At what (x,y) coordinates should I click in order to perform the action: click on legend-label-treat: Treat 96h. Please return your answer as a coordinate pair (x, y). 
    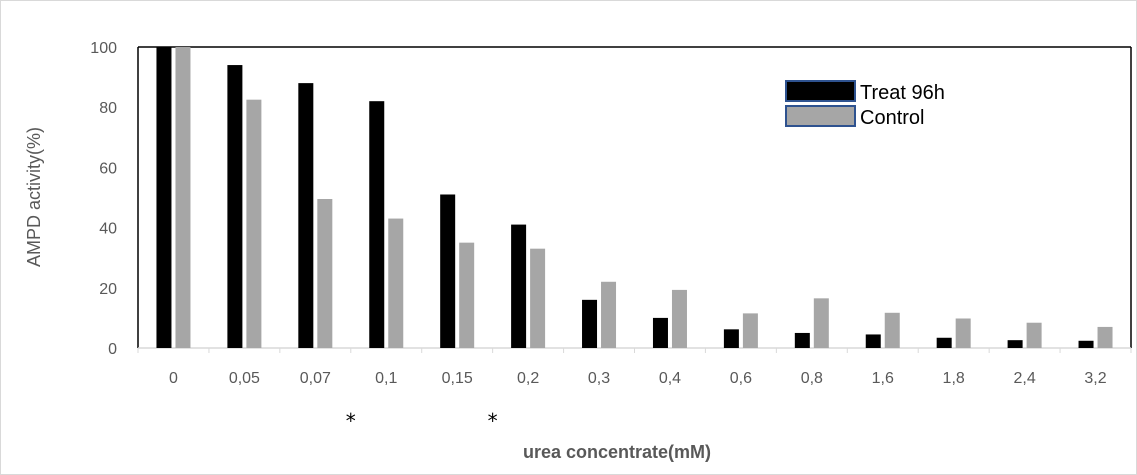
    Looking at the image, I should click on (902, 93).